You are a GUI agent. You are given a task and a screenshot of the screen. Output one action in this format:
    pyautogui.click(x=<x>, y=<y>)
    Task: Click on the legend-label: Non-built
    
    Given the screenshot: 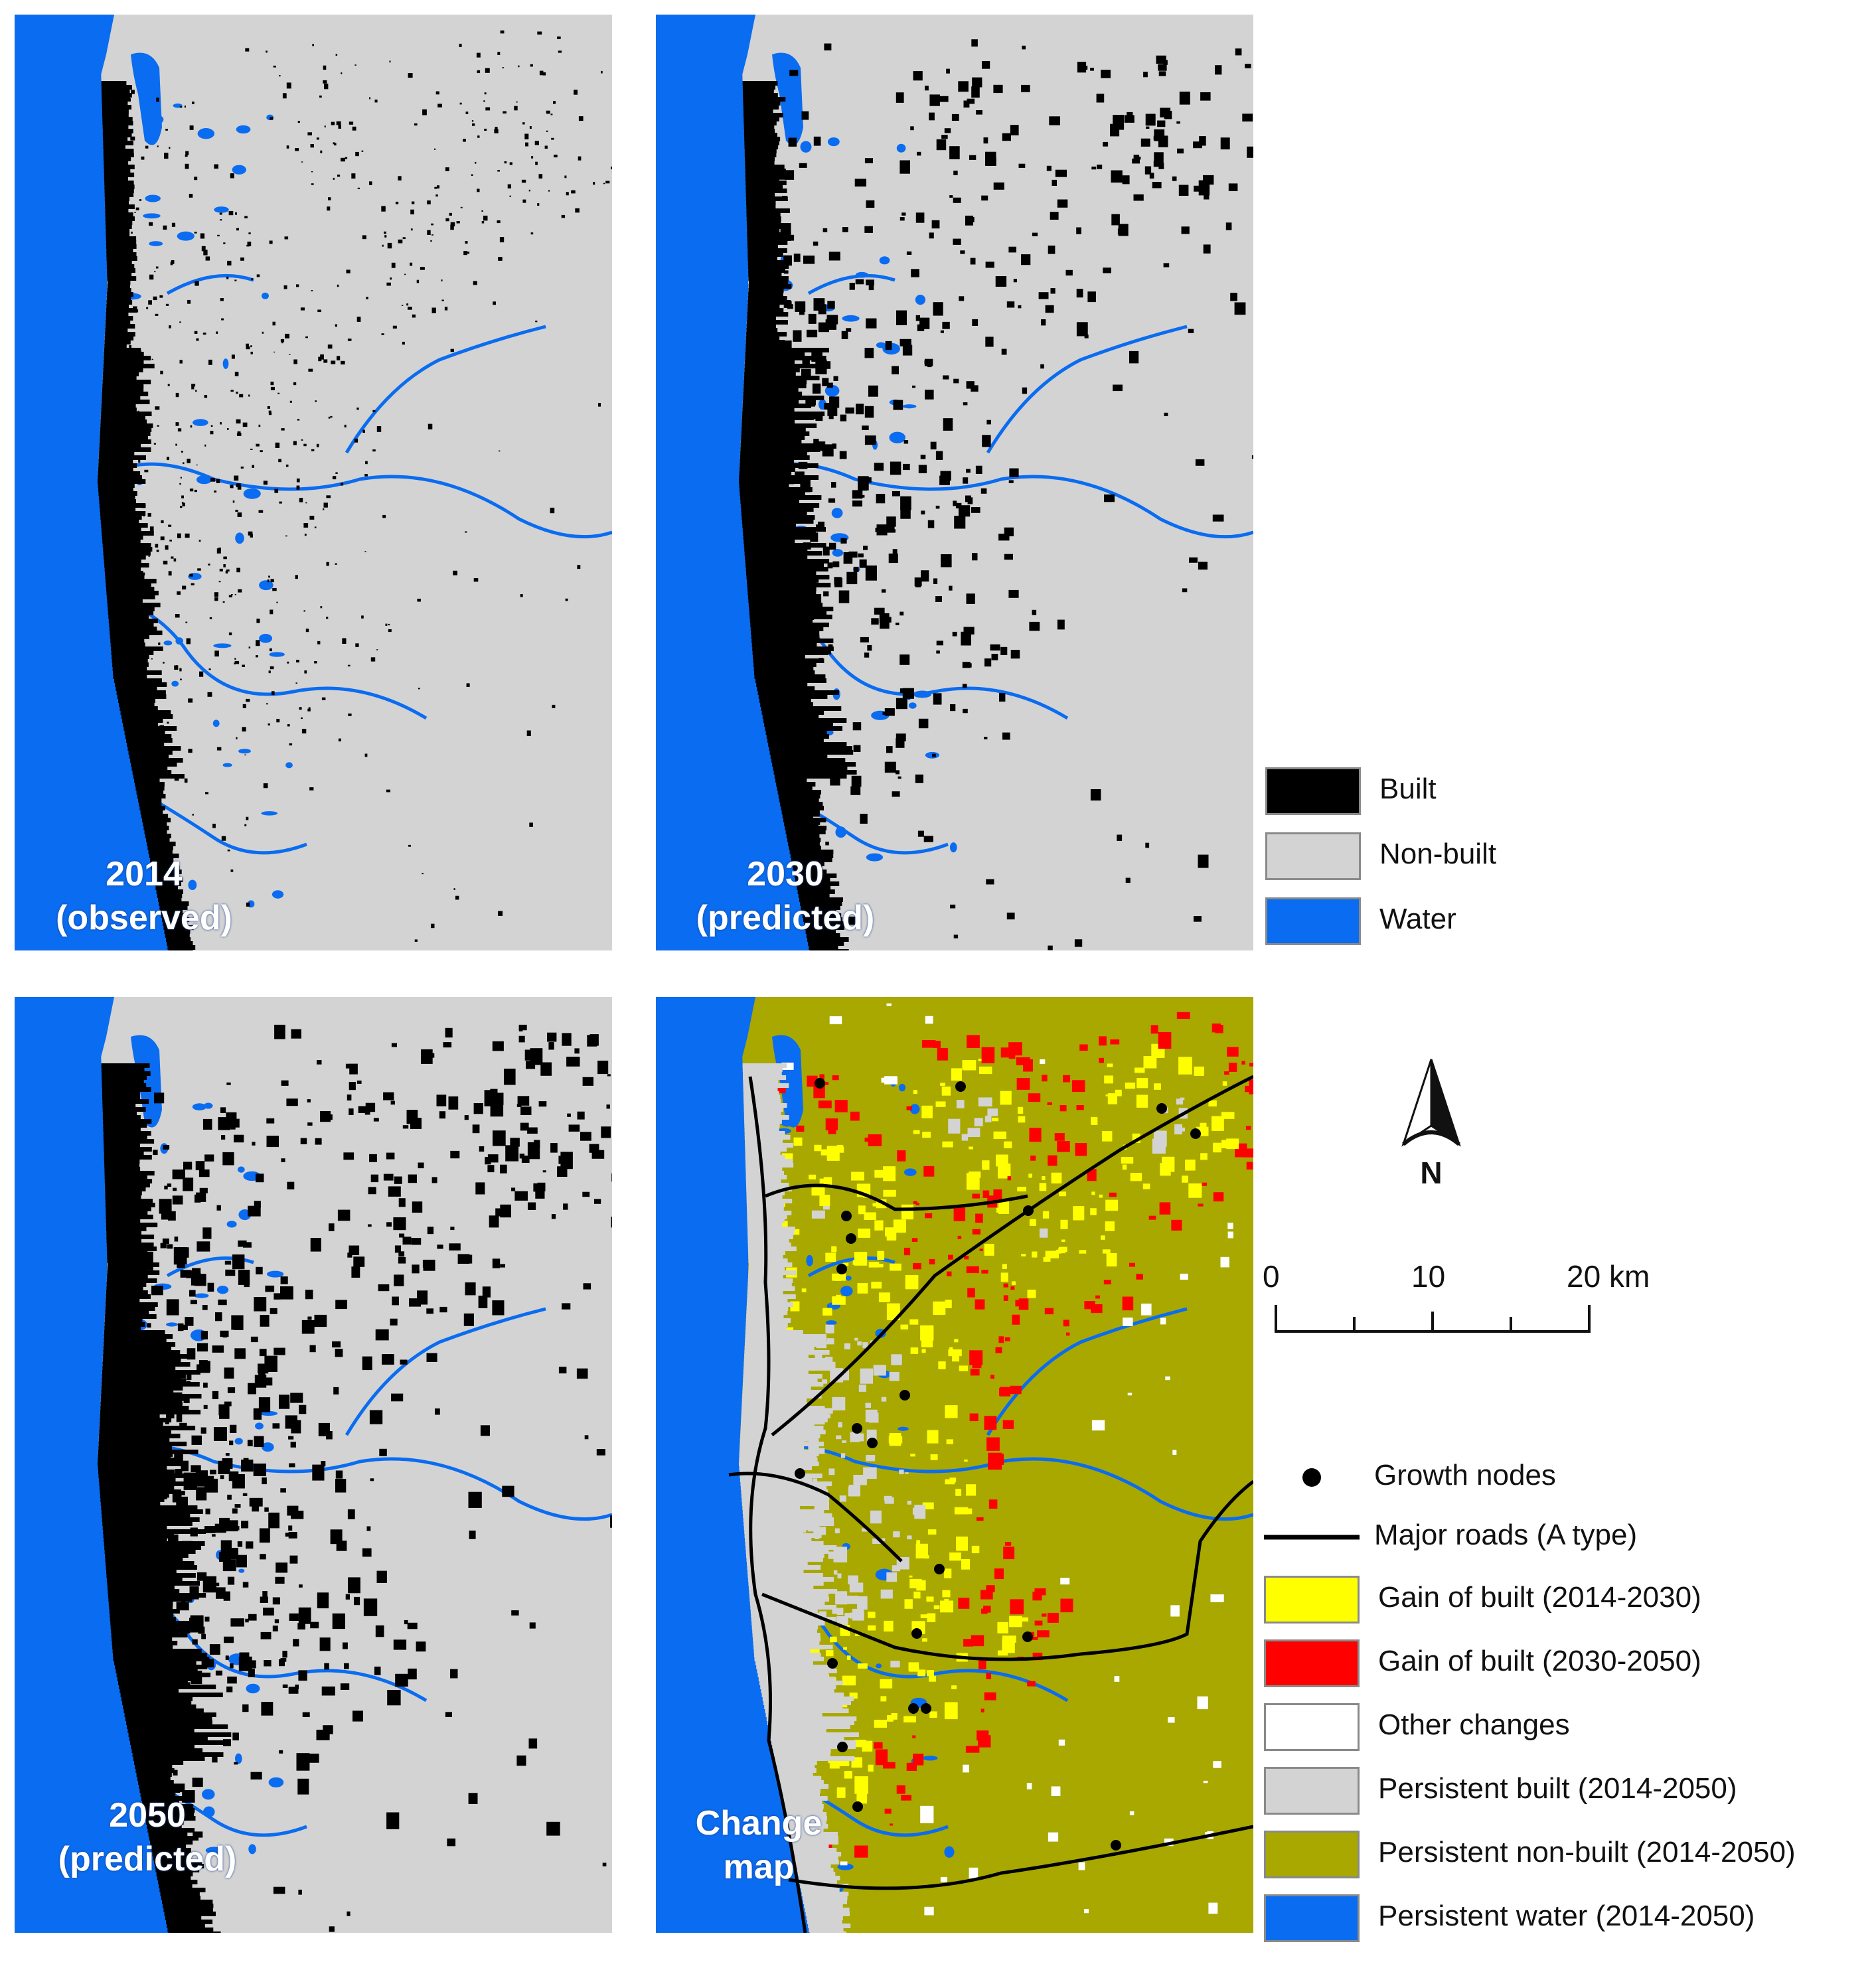 What is the action you would take?
    pyautogui.click(x=1438, y=854)
    